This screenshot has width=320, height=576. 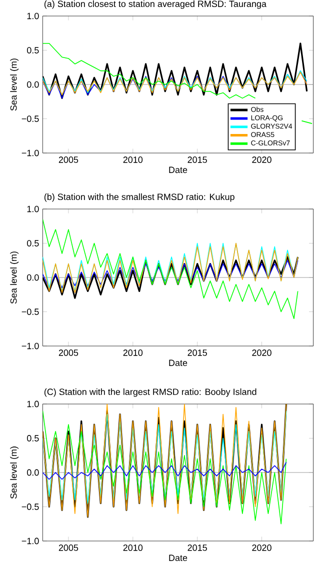 I want to click on chart-title: (C) Station with the largest RMSD ratio: Booby Island, so click(x=150, y=392).